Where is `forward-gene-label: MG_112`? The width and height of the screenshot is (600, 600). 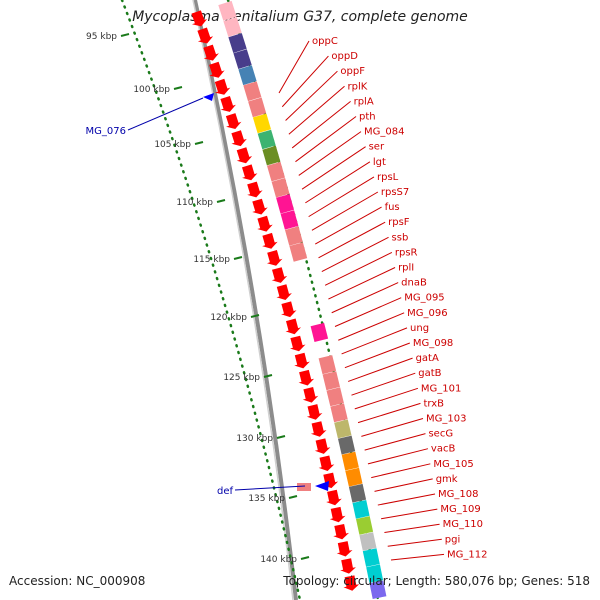 forward-gene-label: MG_112 is located at coordinates (467, 554).